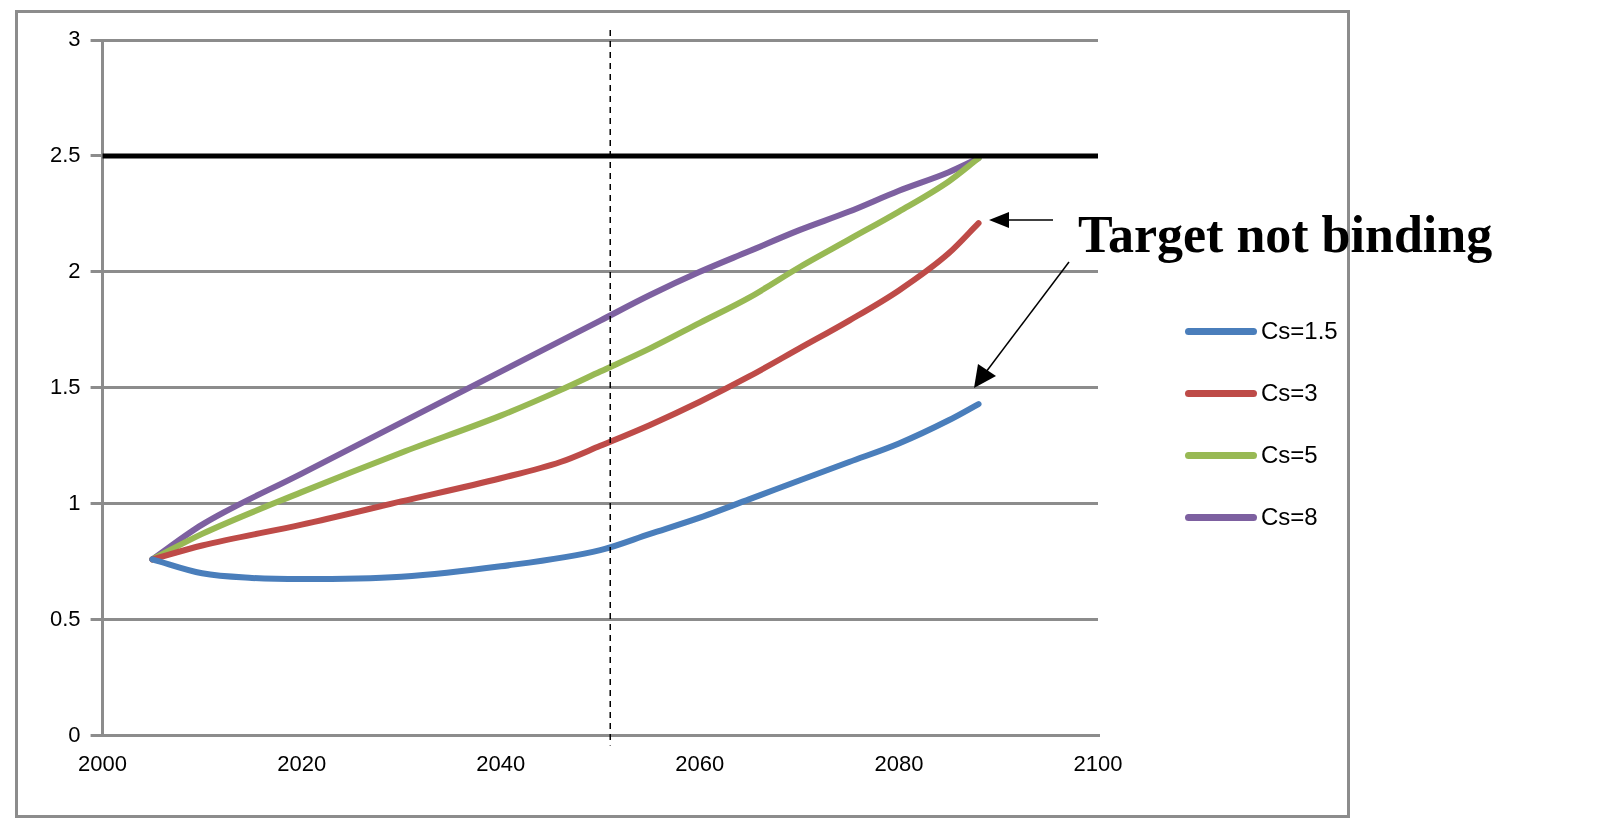  I want to click on x-tick-label: 2040, so click(501, 763).